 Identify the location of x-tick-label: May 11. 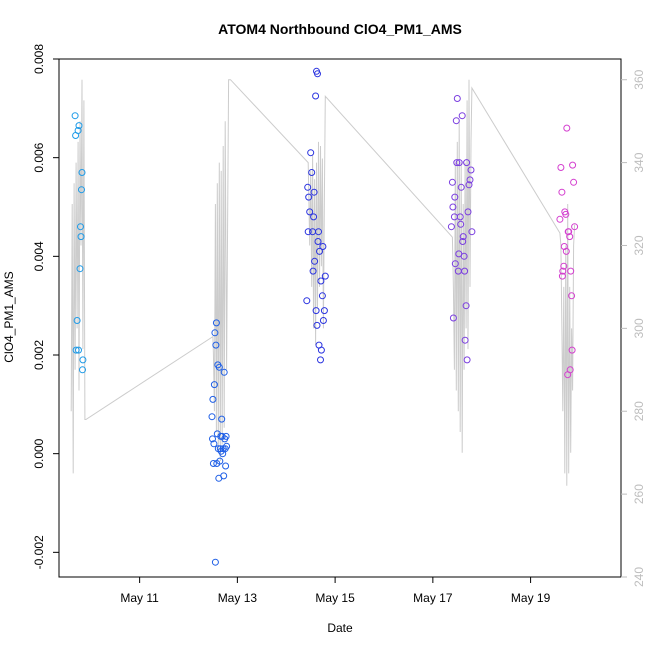
(139, 598).